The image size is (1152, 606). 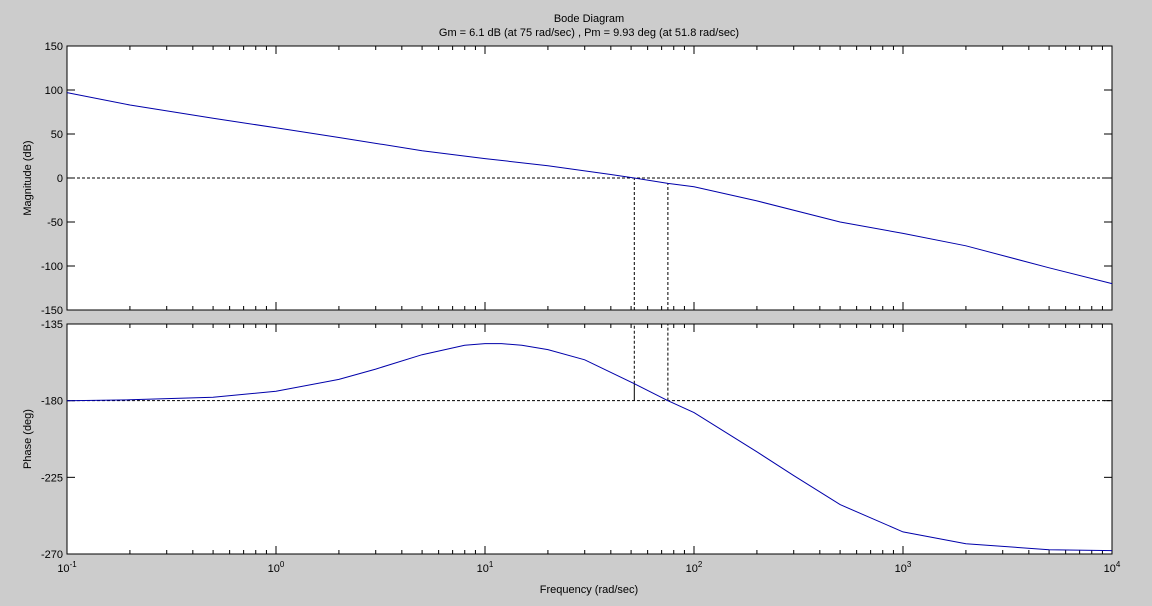 I want to click on y-tick-label: -135, so click(x=52, y=325).